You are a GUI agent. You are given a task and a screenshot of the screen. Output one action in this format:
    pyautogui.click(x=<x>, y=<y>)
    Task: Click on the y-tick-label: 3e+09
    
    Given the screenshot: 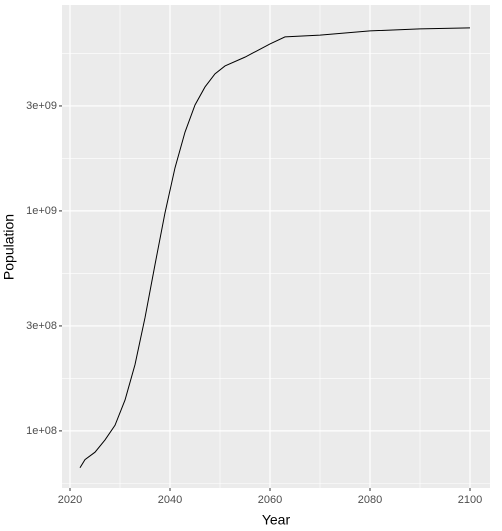 What is the action you would take?
    pyautogui.click(x=41, y=106)
    